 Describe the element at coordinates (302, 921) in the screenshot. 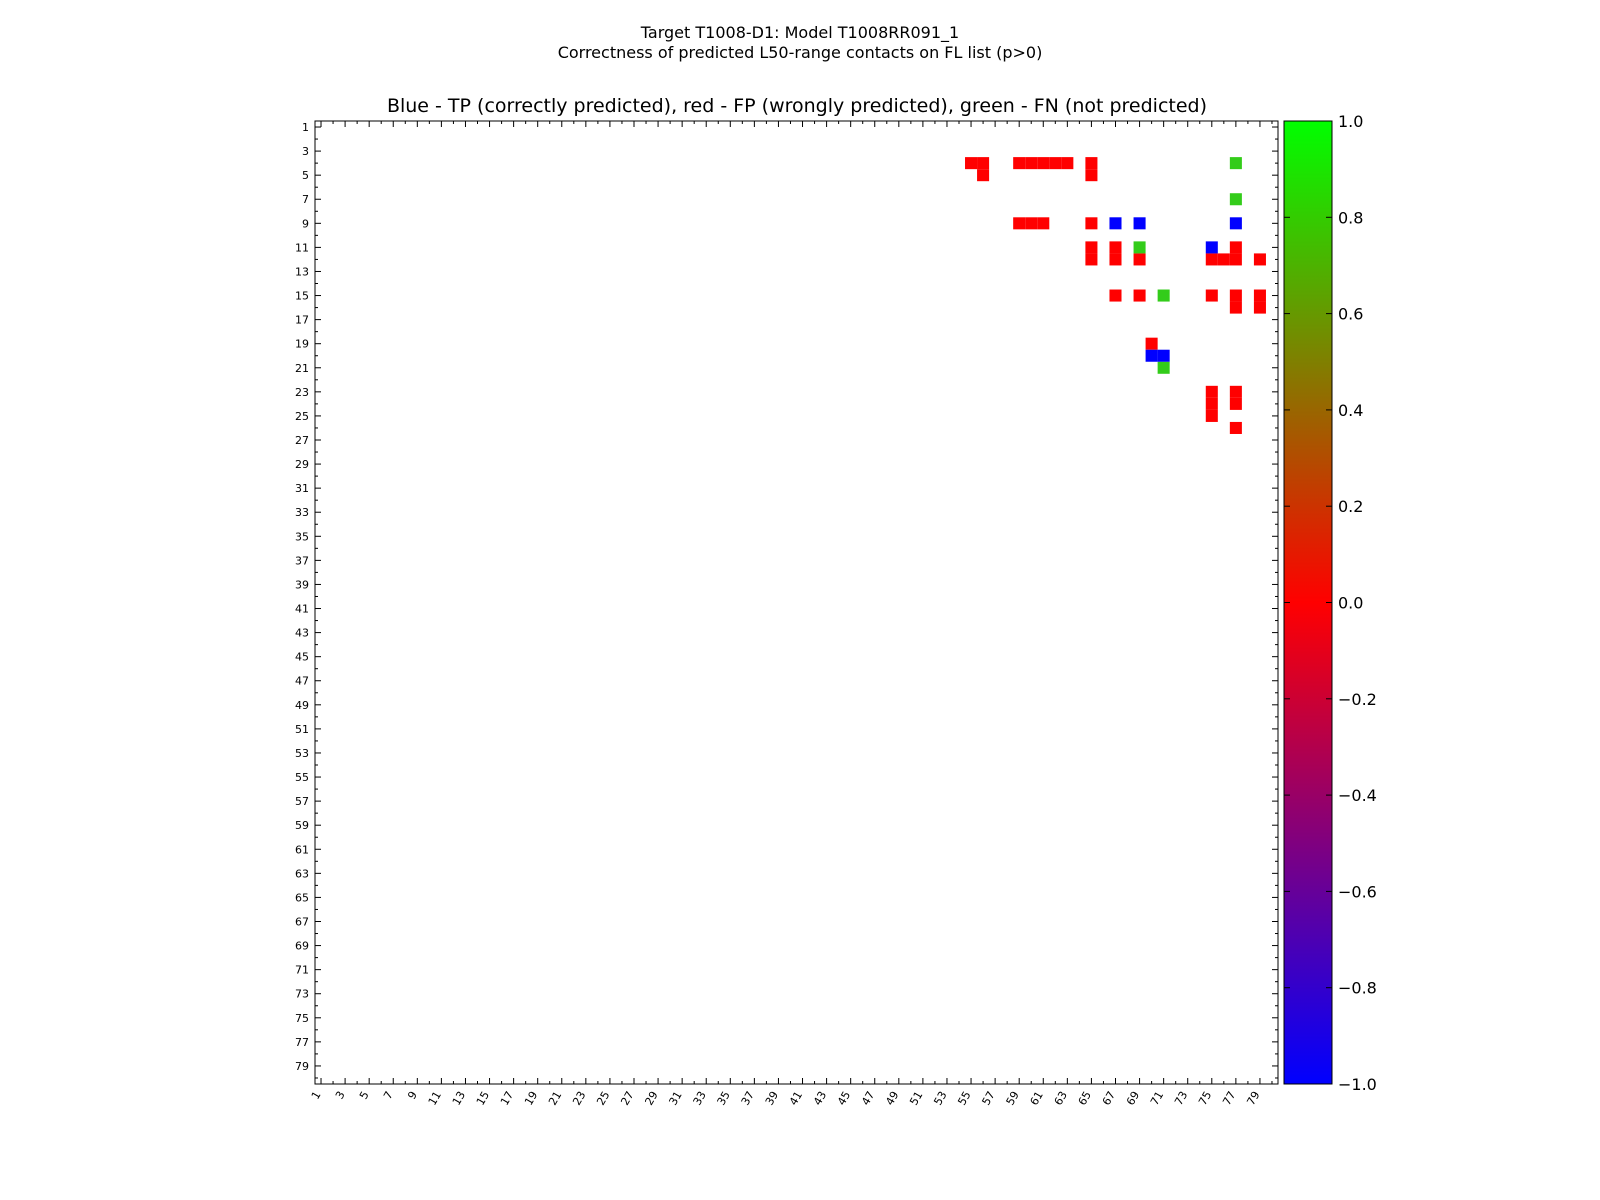

I see `y-tick-label: 67` at that location.